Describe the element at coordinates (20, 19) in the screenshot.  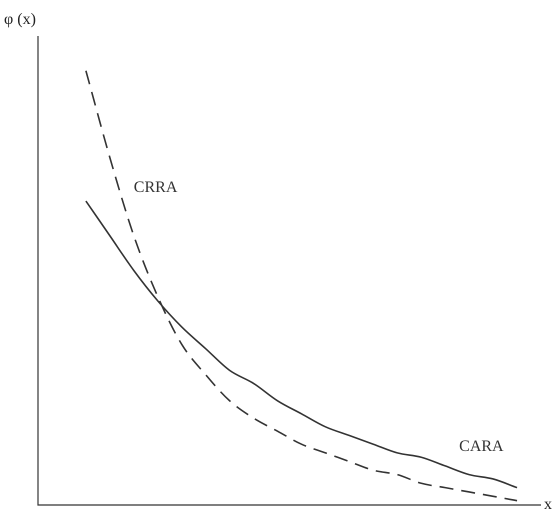
I see `y-axis-title: φ (x)` at that location.